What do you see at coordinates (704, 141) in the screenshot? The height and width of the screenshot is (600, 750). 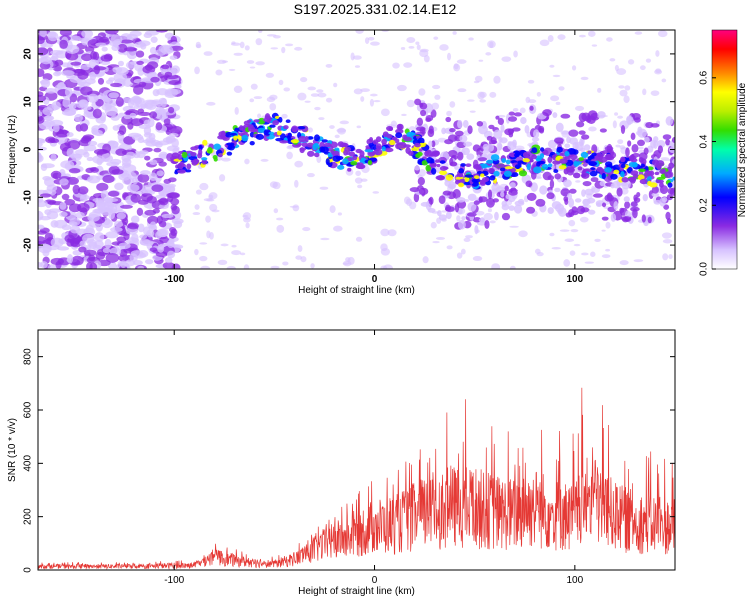 I see `colorbar-tick-label: 0.4` at bounding box center [704, 141].